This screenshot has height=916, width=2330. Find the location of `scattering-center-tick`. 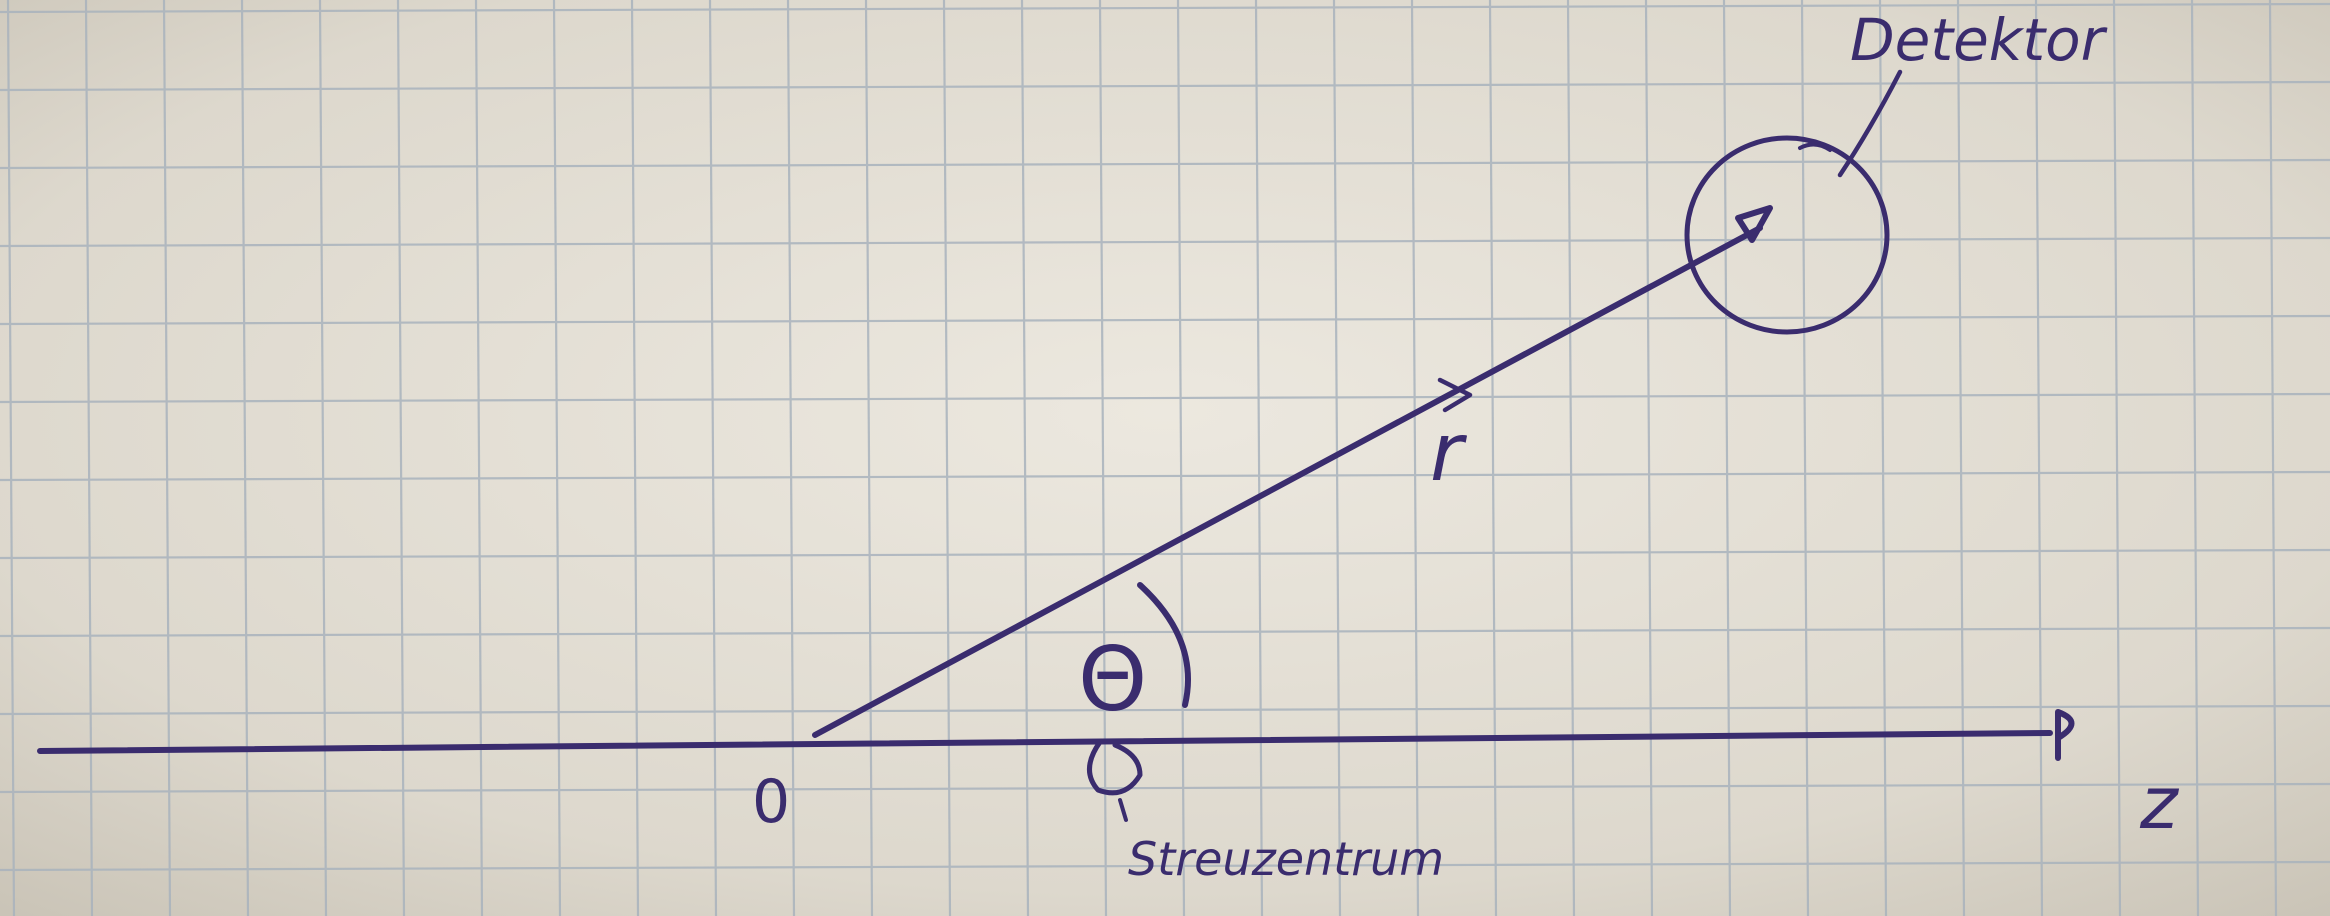

scattering-center-tick is located at coordinates (1123, 810).